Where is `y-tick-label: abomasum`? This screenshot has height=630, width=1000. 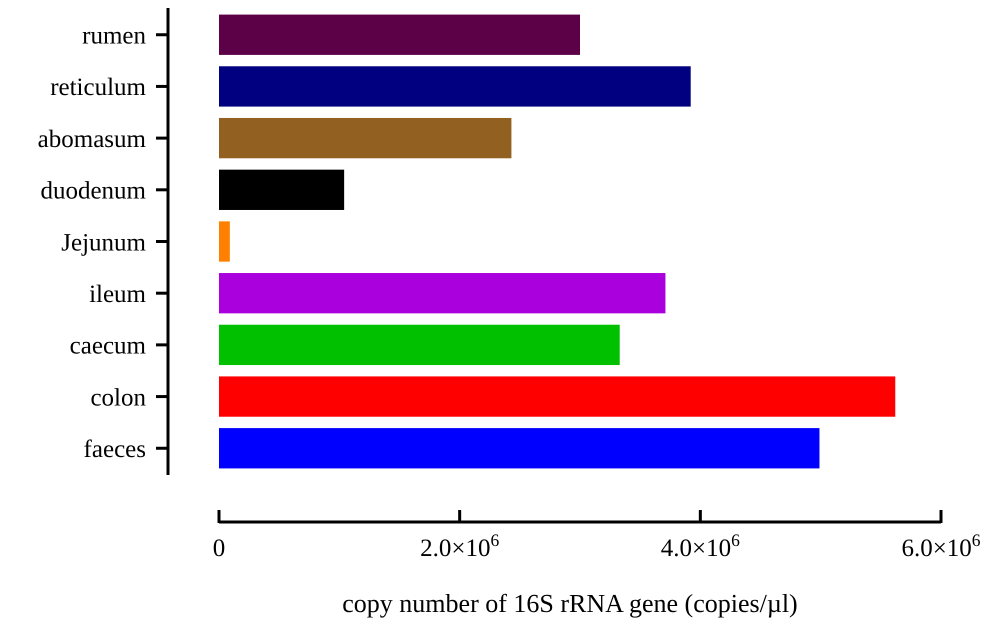 y-tick-label: abomasum is located at coordinates (92, 139).